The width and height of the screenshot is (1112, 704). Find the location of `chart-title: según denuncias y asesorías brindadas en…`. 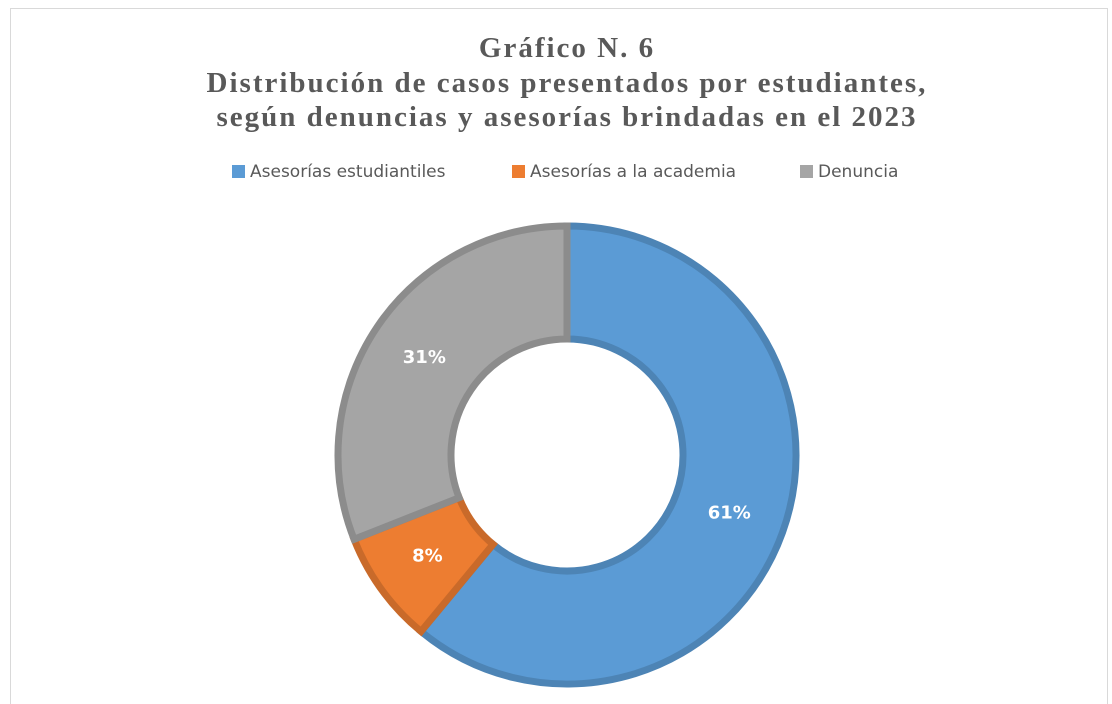

chart-title: según denuncias y asesorías brindadas en… is located at coordinates (566, 117).